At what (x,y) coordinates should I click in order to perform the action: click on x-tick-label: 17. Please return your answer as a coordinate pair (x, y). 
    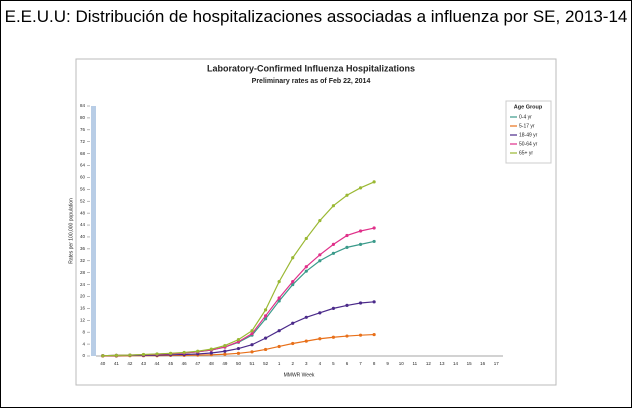
    Looking at the image, I should click on (497, 363).